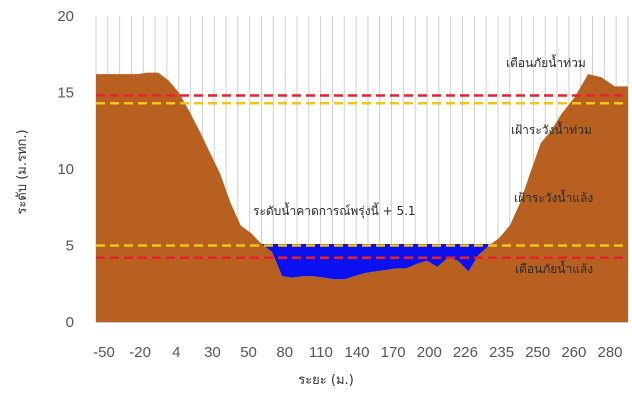 The height and width of the screenshot is (399, 632). I want to click on y-tick-label: 20, so click(65, 16).